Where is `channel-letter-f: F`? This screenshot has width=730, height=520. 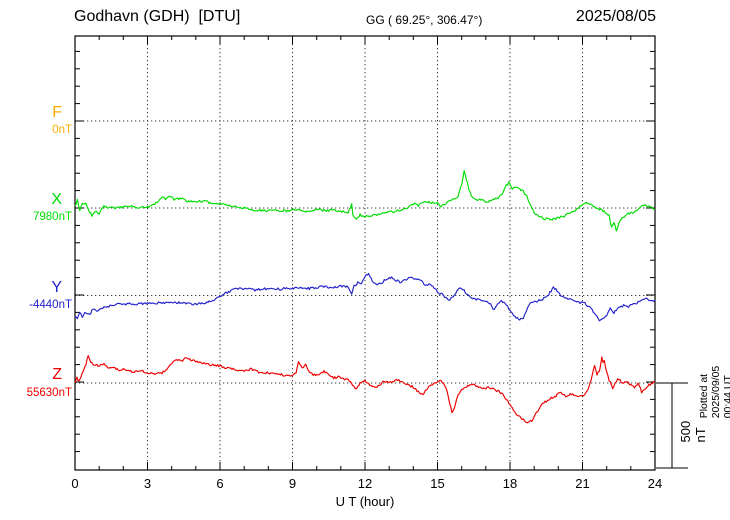 channel-letter-f: F is located at coordinates (57, 112).